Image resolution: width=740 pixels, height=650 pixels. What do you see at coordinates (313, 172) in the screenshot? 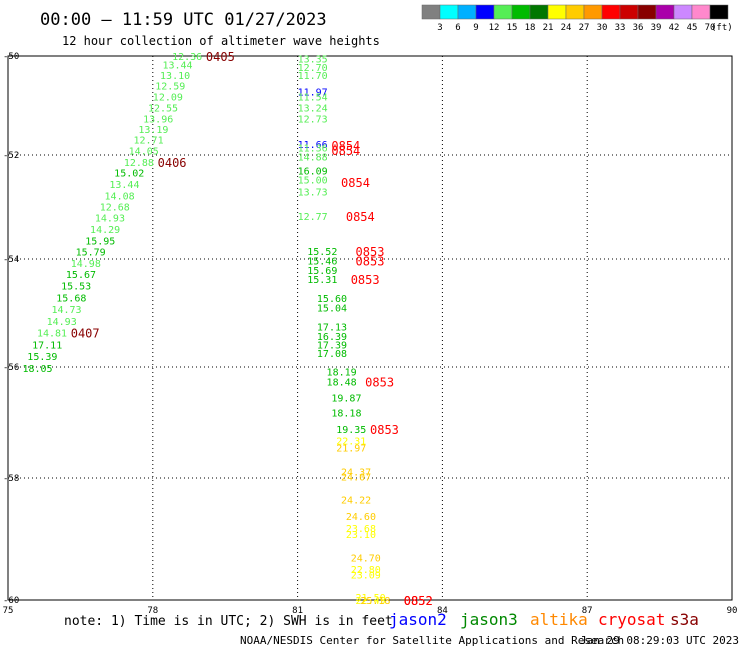
I see `swh-label-jason3: 16.09` at bounding box center [313, 172].